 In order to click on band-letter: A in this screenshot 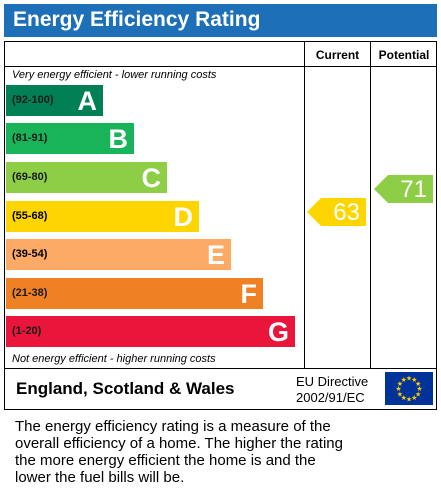, I will do `click(87, 101)`.